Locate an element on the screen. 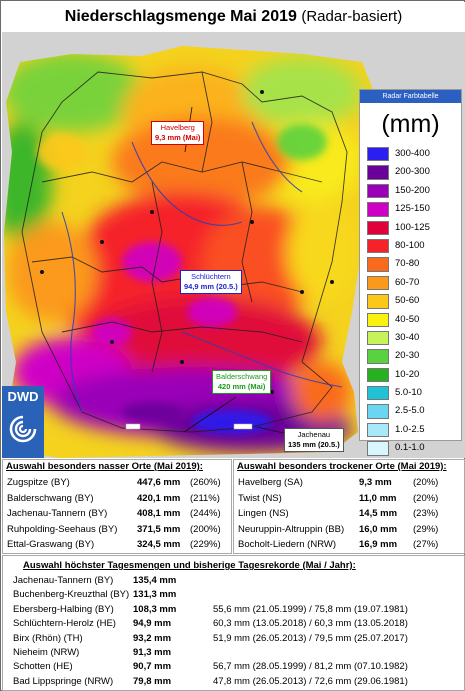  monthly-amount: 16,0 mm is located at coordinates (378, 529).